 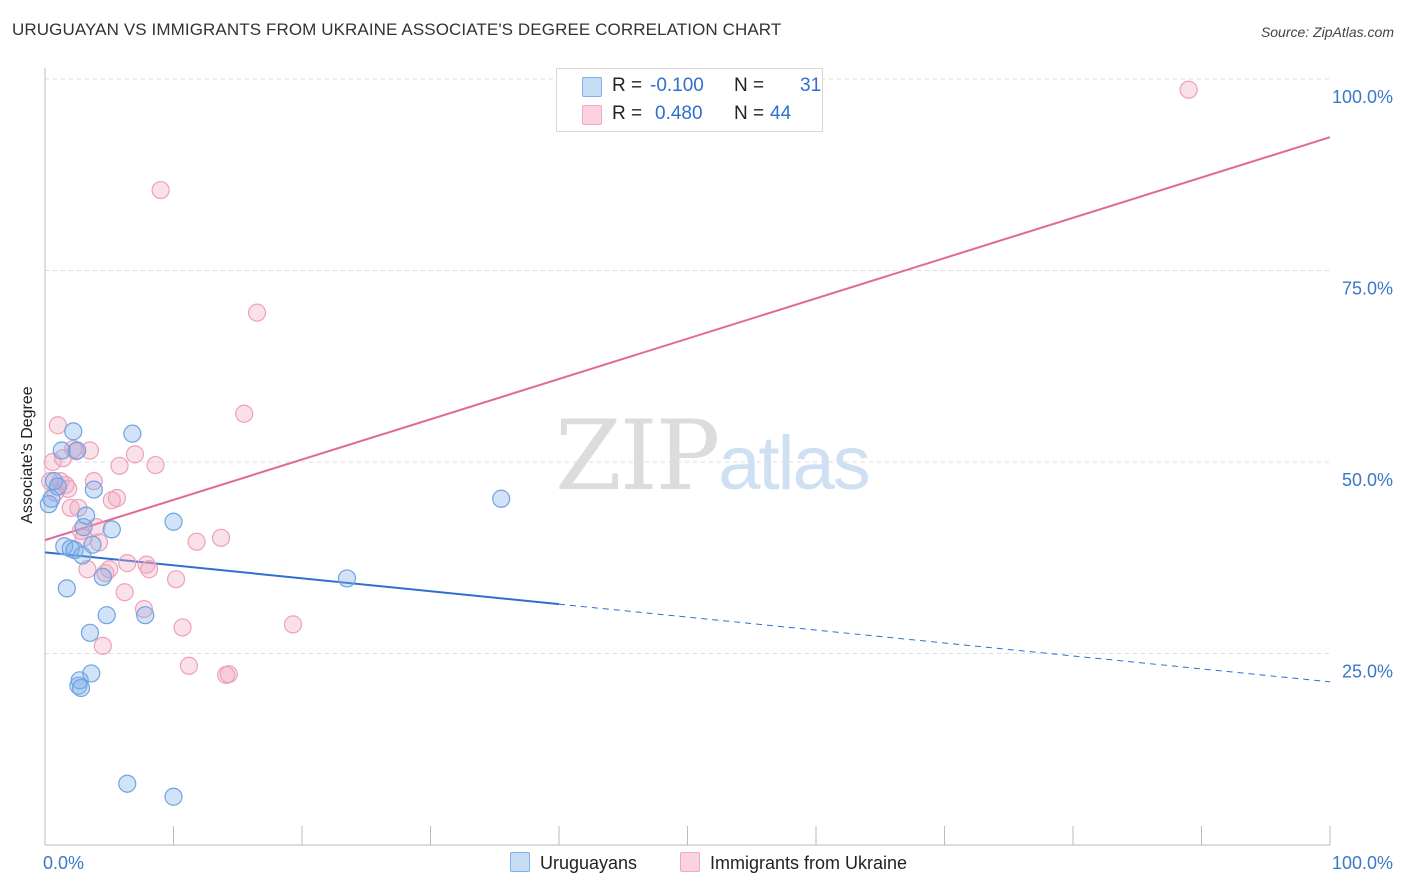 I want to click on bottom-legend-uruguayans: Uruguayans, so click(x=573, y=863).